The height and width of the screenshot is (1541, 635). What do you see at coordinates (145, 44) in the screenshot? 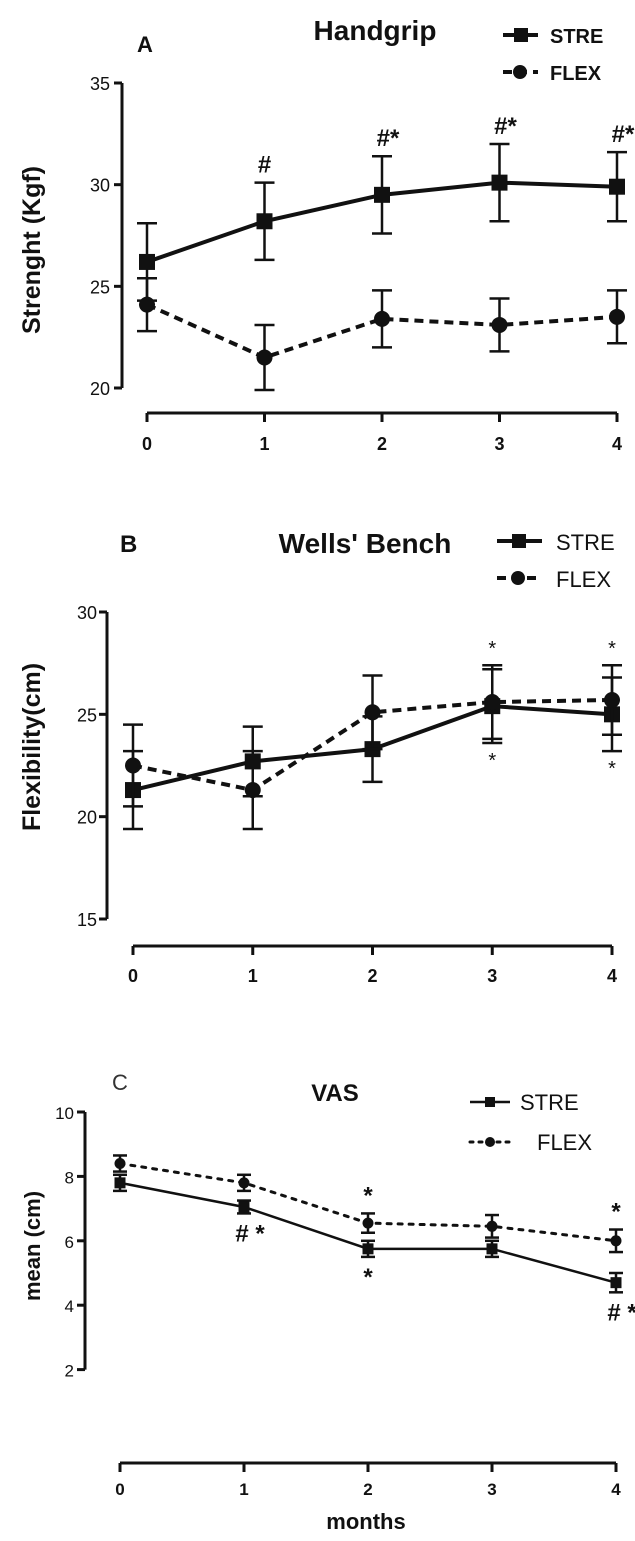
I see `panel-label: A` at bounding box center [145, 44].